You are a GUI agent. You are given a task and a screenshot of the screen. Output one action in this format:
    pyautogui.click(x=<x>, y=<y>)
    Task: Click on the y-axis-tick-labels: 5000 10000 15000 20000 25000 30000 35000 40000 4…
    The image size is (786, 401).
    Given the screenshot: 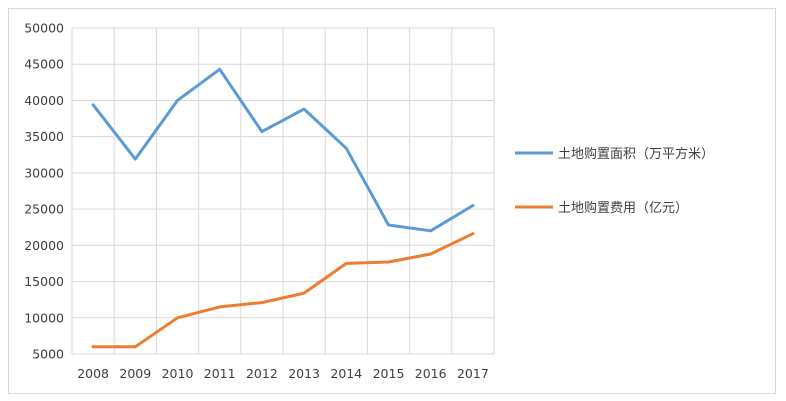 What is the action you would take?
    pyautogui.click(x=44, y=191)
    